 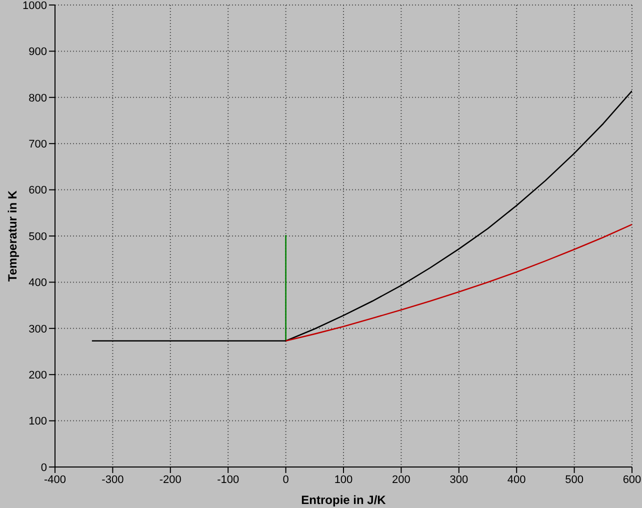 I want to click on x-tick-label: -200, so click(x=170, y=480).